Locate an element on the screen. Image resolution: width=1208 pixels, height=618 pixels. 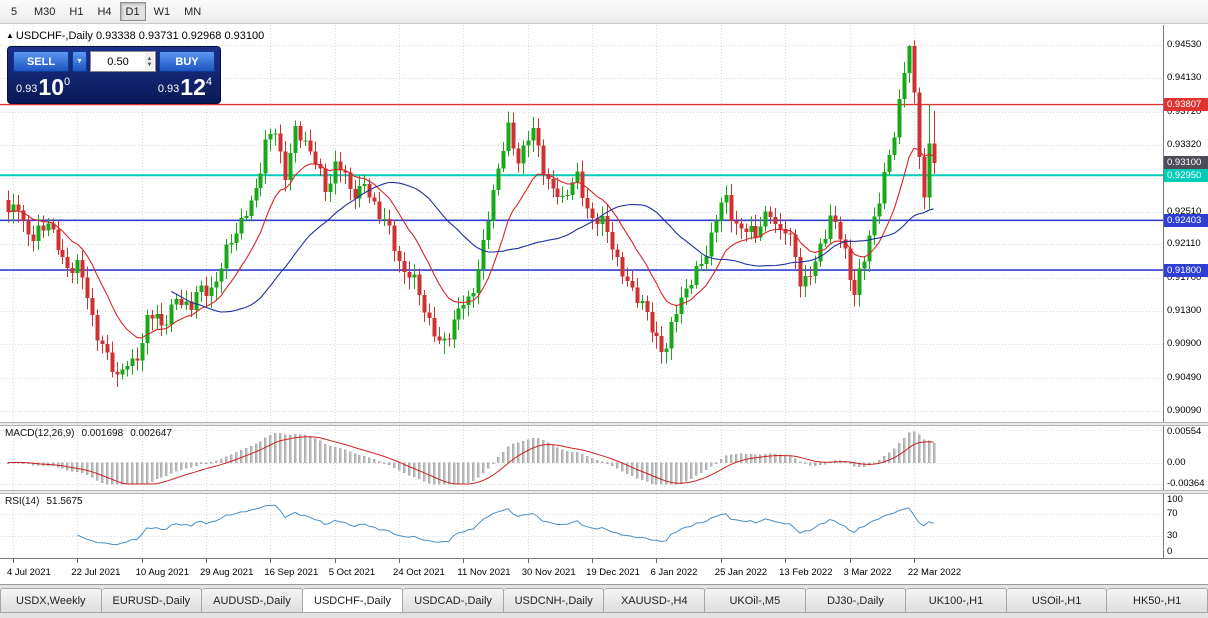
macd-axis: 0.00554 0.00 -0.00364 is located at coordinates (1185, 458).